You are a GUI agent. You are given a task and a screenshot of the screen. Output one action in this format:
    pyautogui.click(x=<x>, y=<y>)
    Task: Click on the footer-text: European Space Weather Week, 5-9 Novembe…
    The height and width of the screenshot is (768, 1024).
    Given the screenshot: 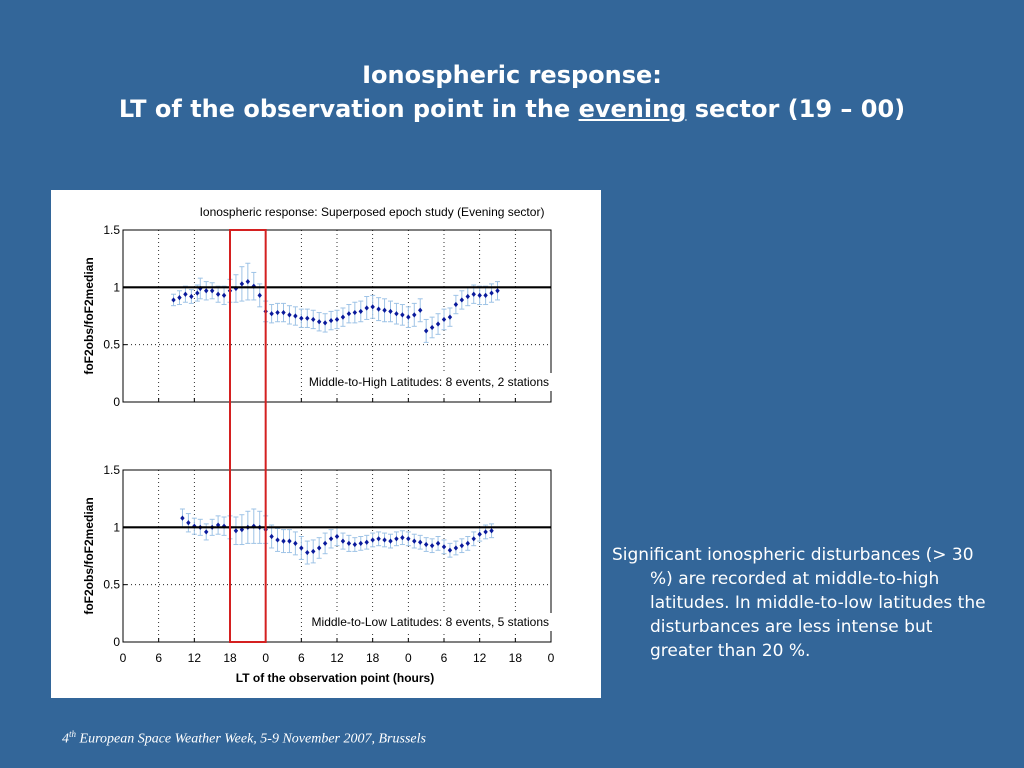 What is the action you would take?
    pyautogui.click(x=251, y=739)
    